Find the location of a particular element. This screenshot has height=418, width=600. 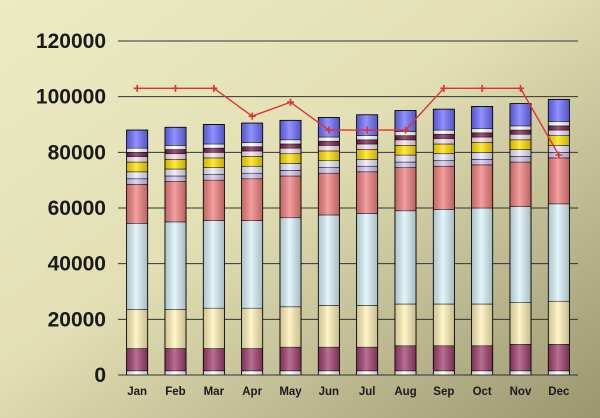

y-tick-label: 40000 is located at coordinates (77, 264).